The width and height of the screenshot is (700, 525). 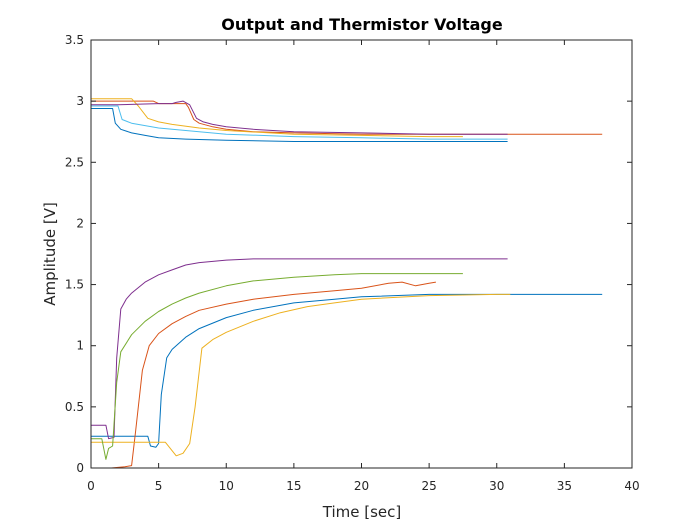 What do you see at coordinates (361, 512) in the screenshot?
I see `x-axis-title: Time [sec]` at bounding box center [361, 512].